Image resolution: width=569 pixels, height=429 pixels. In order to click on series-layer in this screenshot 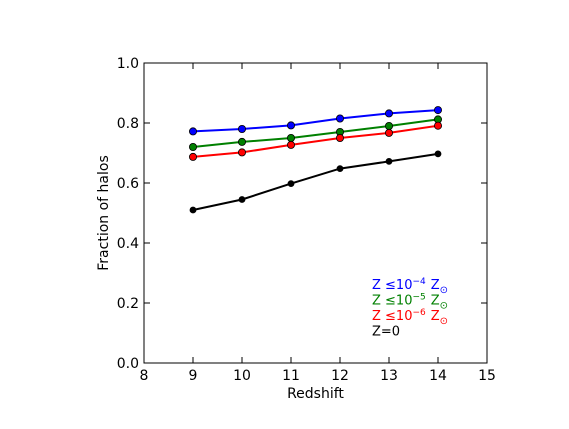, I will do `click(315, 160)`.